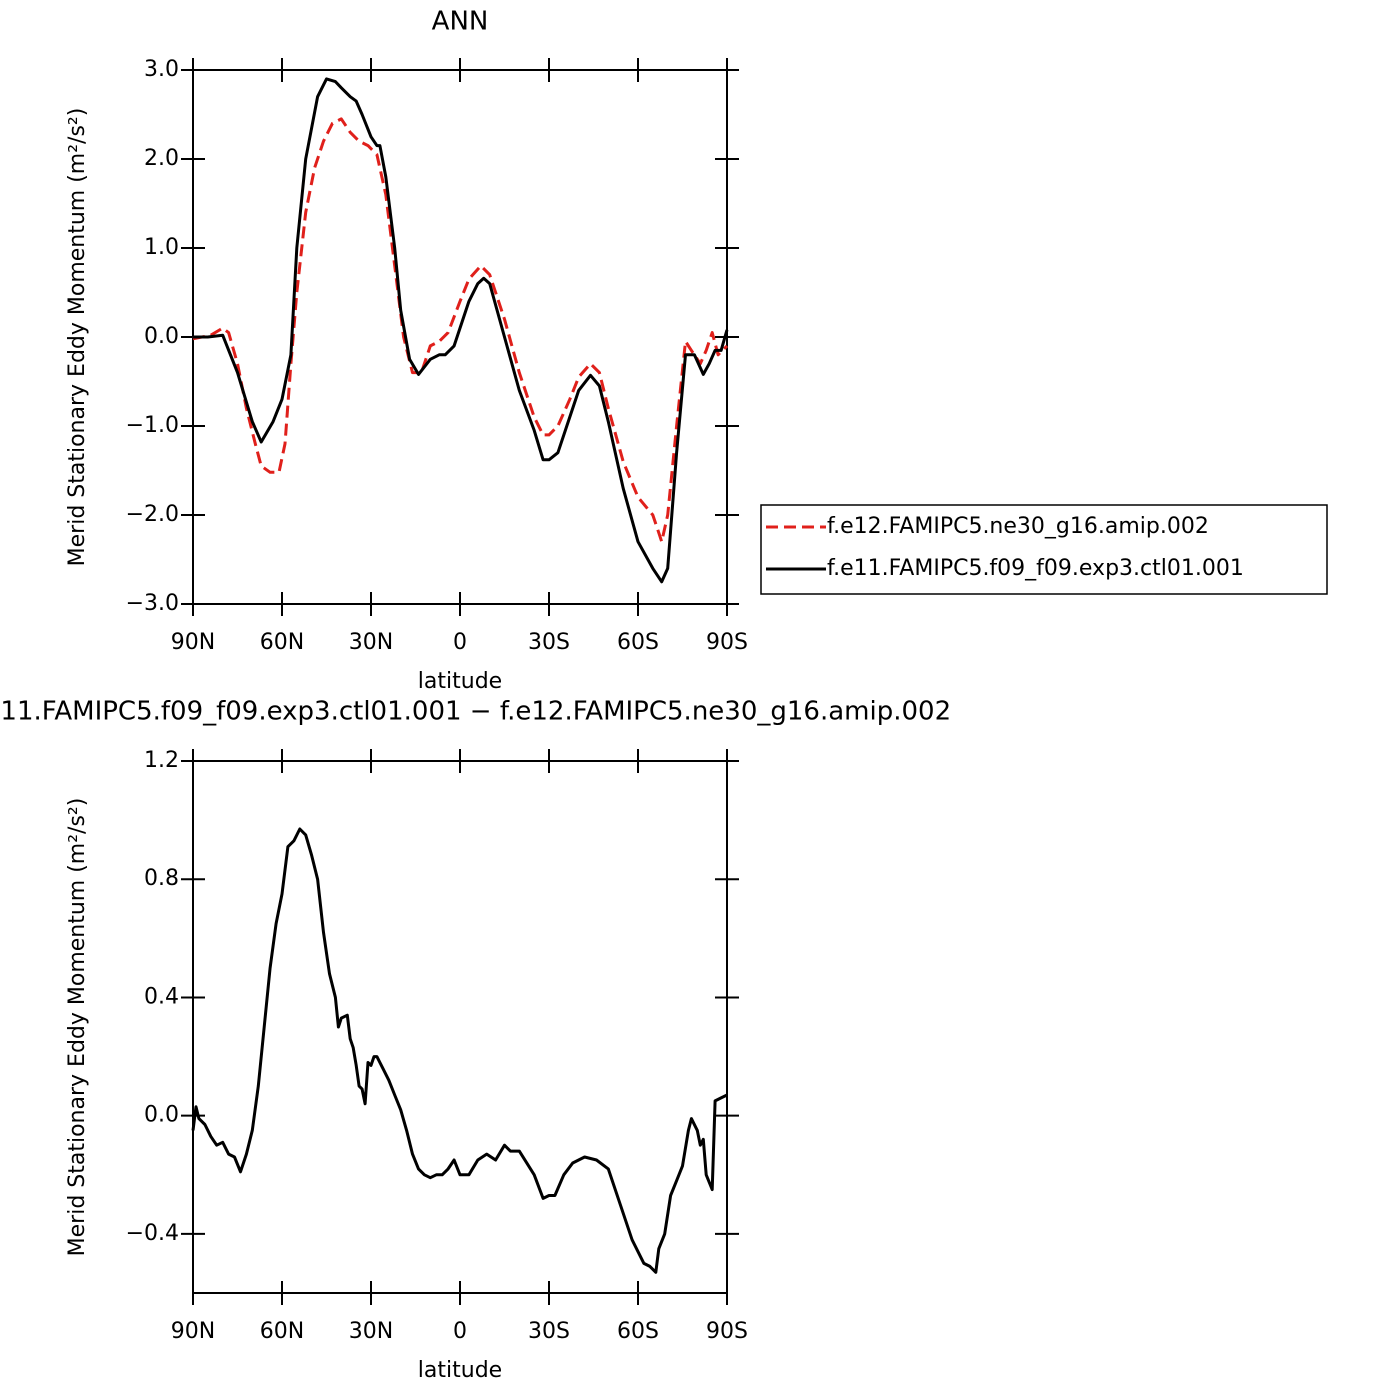 Image resolution: width=1391 pixels, height=1391 pixels. Describe the element at coordinates (152, 1233) in the screenshot. I see `y-tick-label: −0.4` at that location.